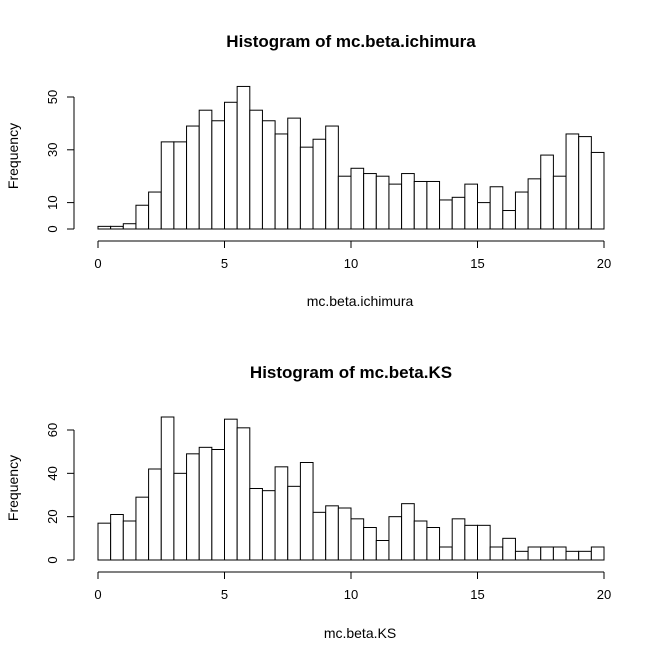  Describe the element at coordinates (52, 430) in the screenshot. I see `y-tick-label: 60` at that location.